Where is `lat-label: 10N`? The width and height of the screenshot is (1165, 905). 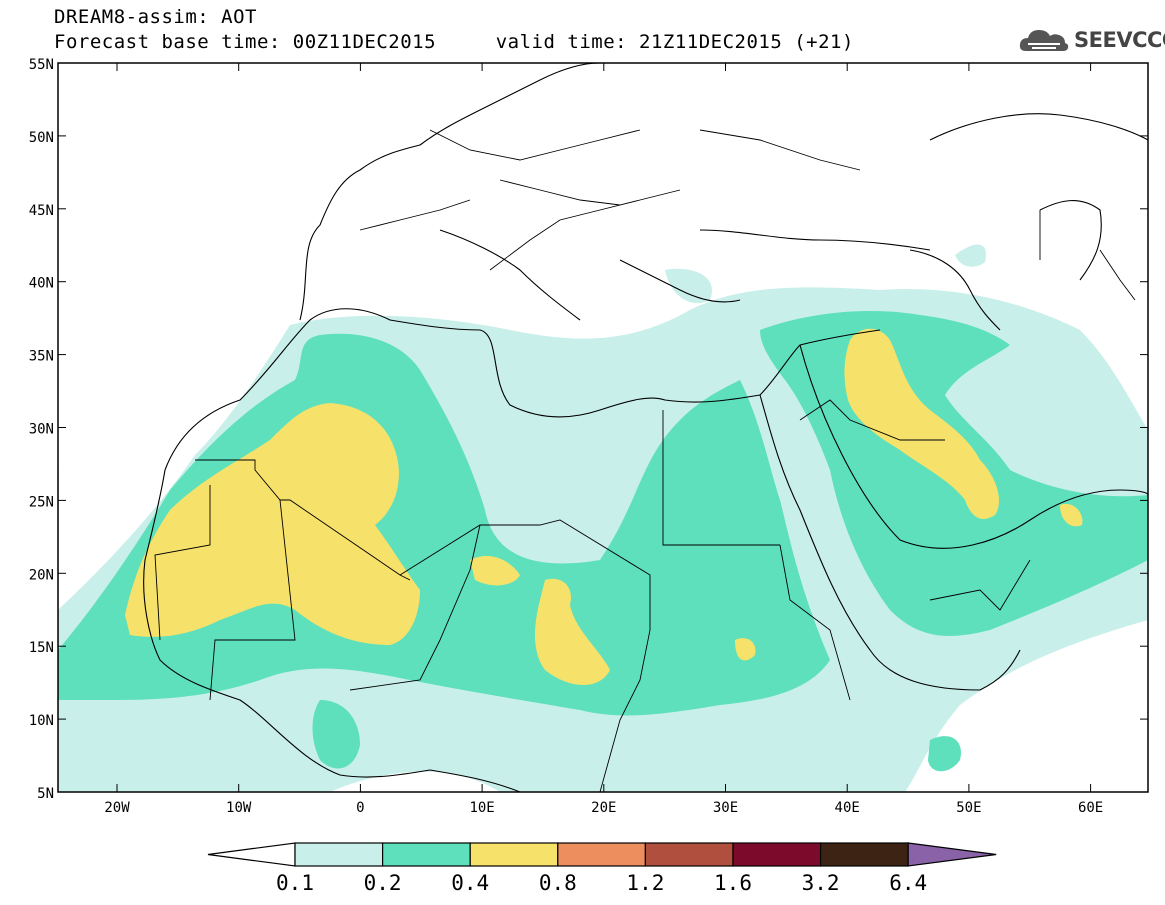
lat-label: 10N is located at coordinates (41, 721).